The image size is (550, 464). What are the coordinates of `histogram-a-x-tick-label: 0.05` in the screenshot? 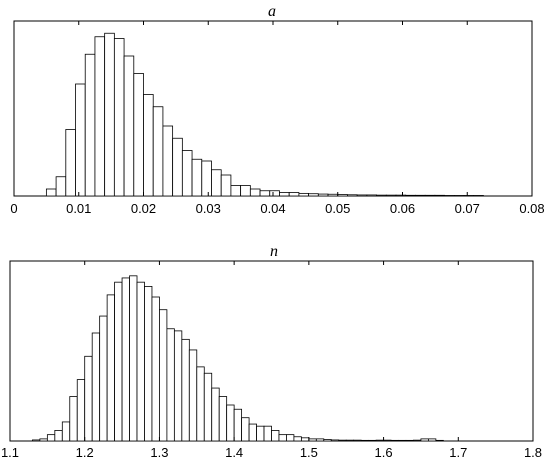 It's located at (337, 208).